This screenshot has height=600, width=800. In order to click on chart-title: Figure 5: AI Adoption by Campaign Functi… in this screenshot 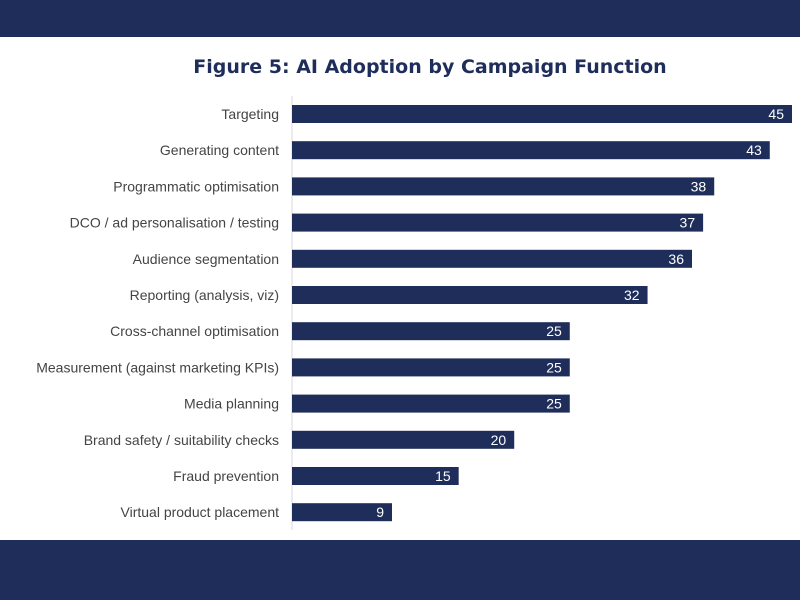, I will do `click(430, 67)`.